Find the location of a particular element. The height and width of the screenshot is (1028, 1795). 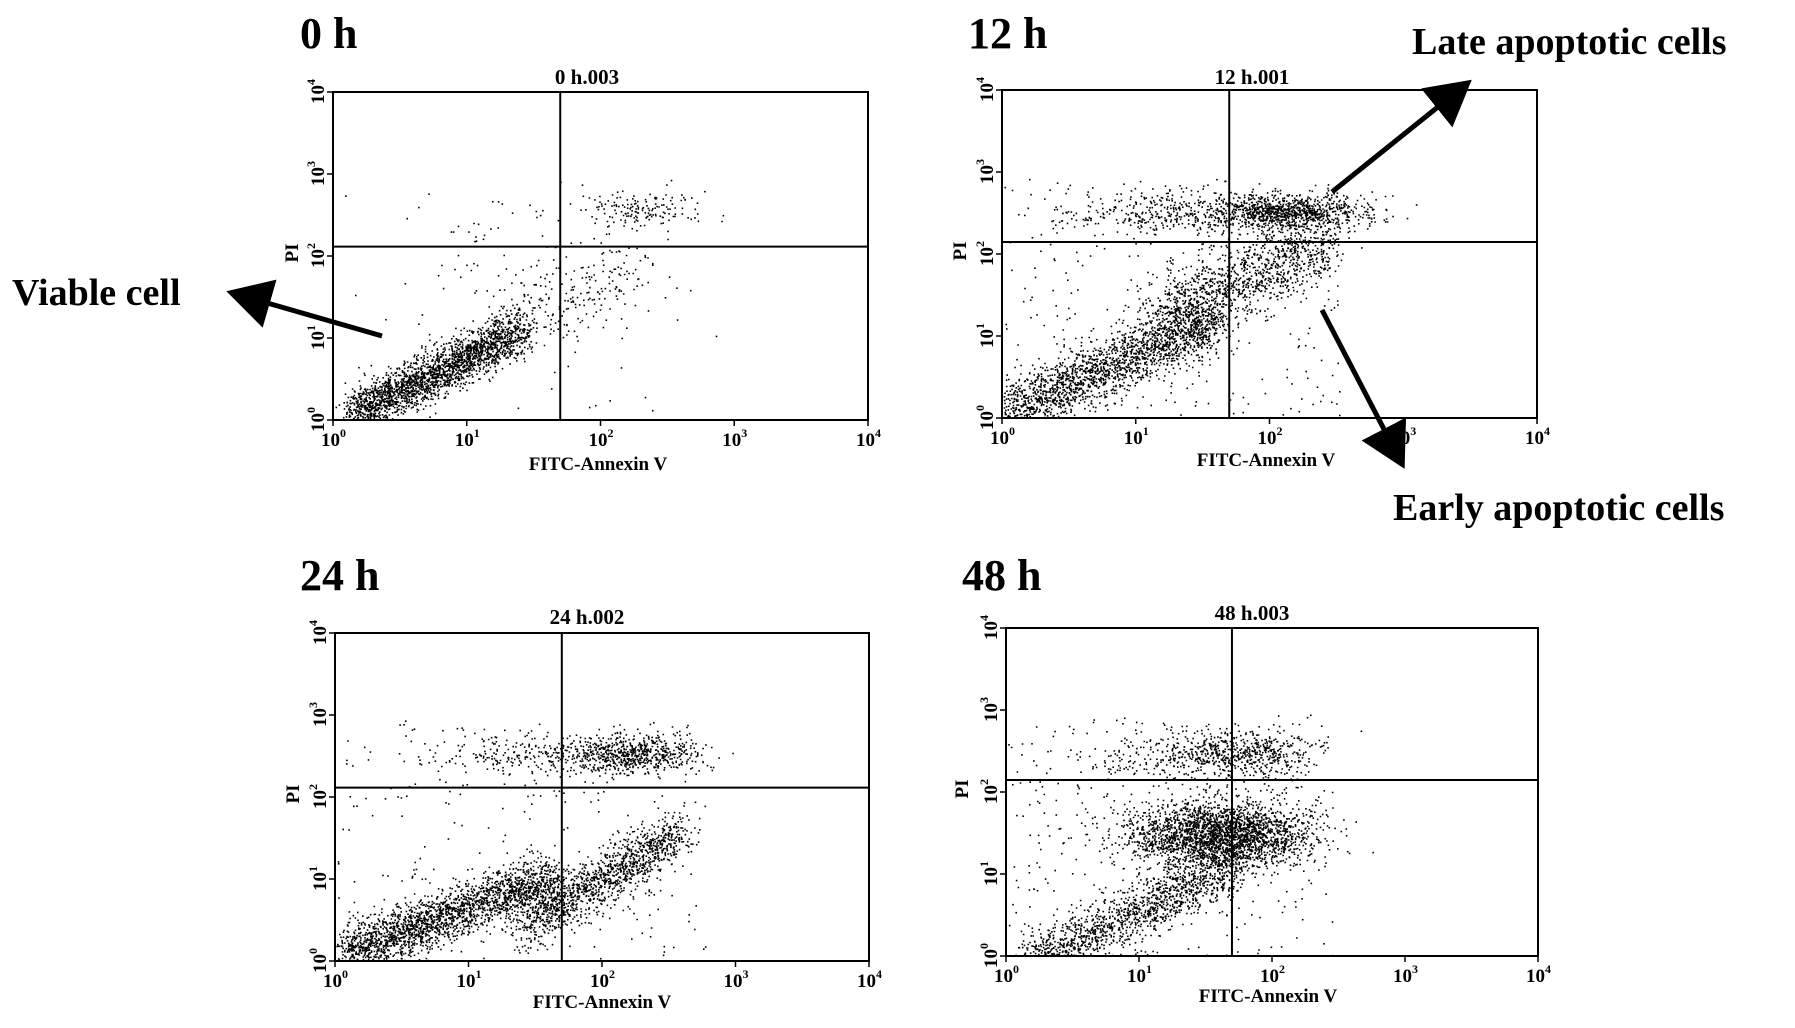

panel-label: 24 h is located at coordinates (339, 575).